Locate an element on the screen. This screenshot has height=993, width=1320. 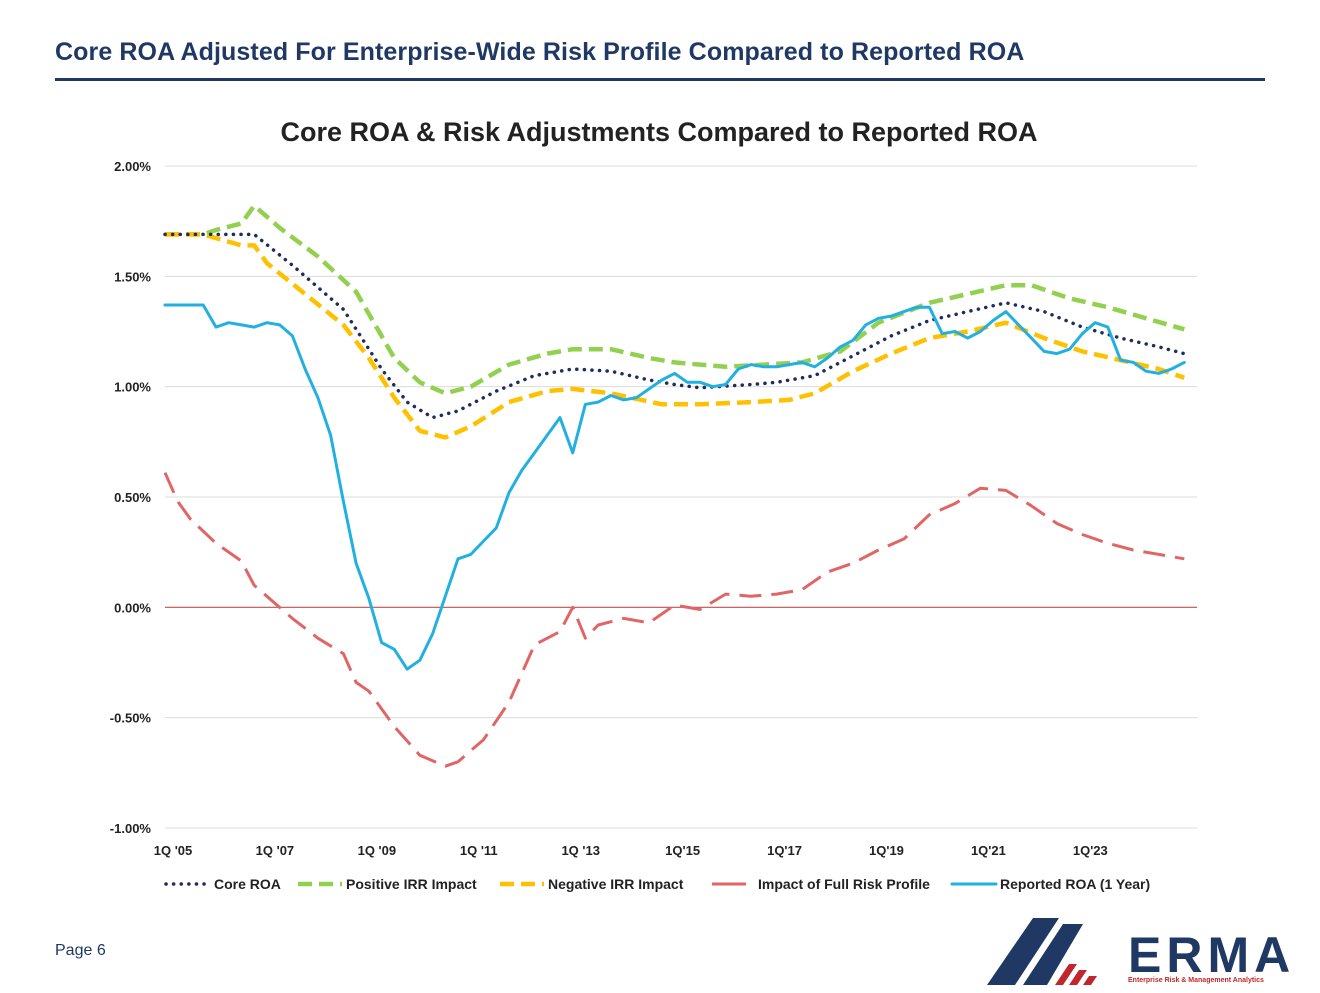
y-tick-label: 0.50% is located at coordinates (132, 497).